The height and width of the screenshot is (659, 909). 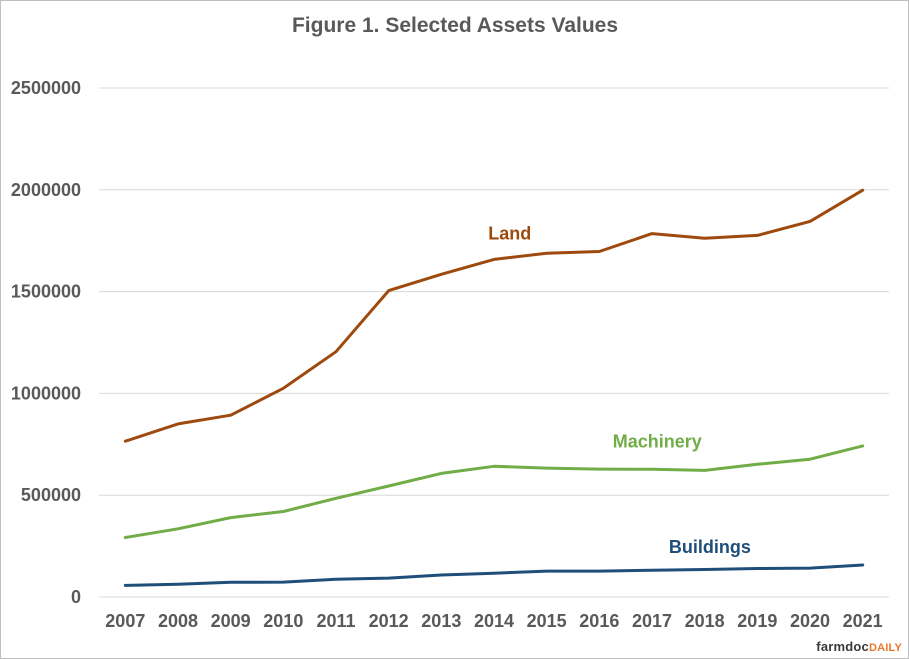 I want to click on logo-text-farmdoc: farmdoc, so click(x=842, y=646).